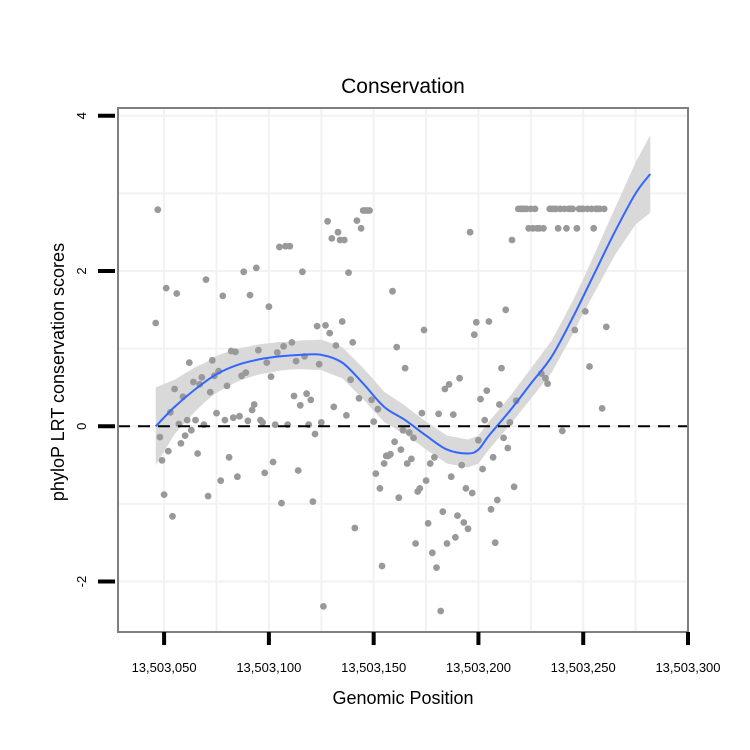 Image resolution: width=750 pixels, height=750 pixels. I want to click on x-tick-label: 13,503,050, so click(164, 667).